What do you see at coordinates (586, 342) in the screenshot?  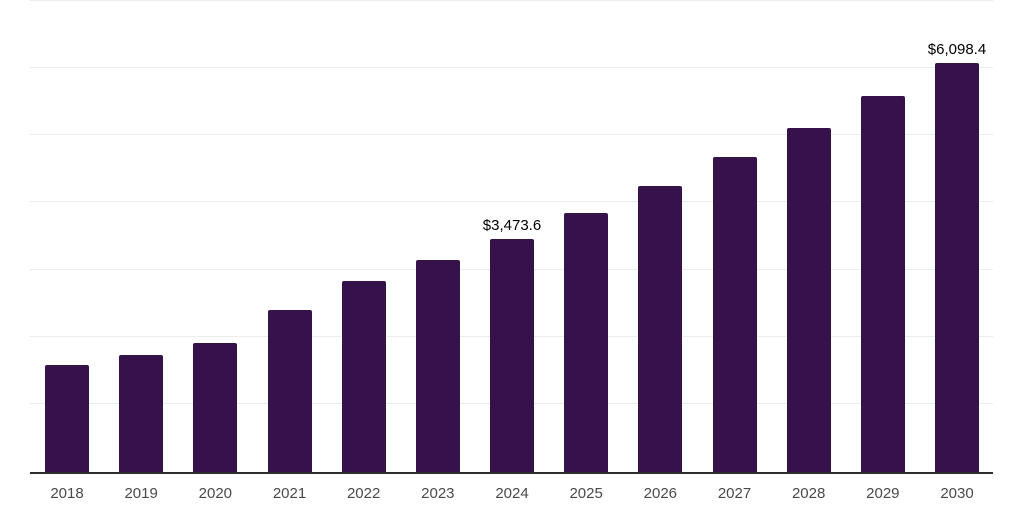 I see `bar-2025` at bounding box center [586, 342].